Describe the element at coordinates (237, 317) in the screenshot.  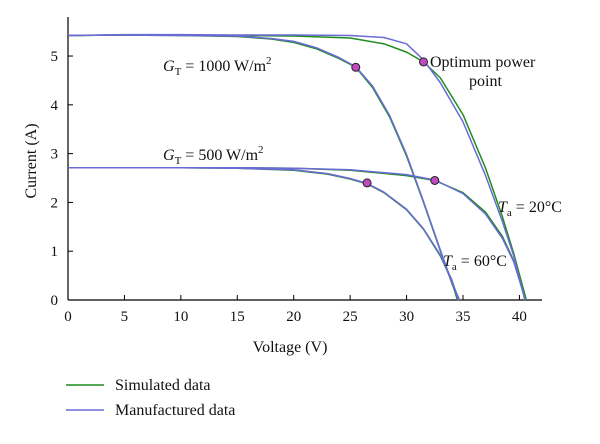
I see `x-tick-label: 15` at that location.